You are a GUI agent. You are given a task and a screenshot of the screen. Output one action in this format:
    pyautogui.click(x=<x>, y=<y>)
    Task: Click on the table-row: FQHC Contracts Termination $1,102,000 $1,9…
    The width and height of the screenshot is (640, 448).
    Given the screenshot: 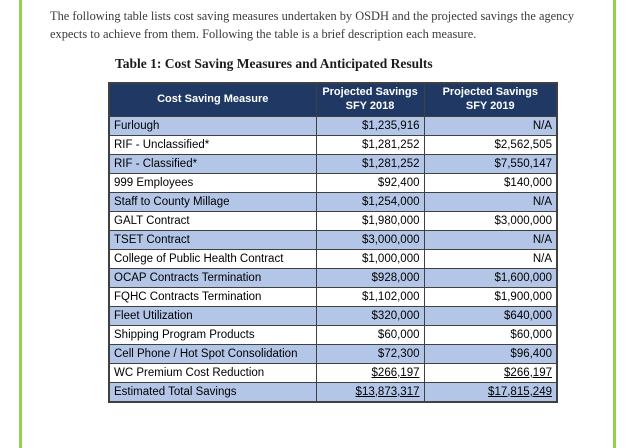 What is the action you would take?
    pyautogui.click(x=333, y=296)
    